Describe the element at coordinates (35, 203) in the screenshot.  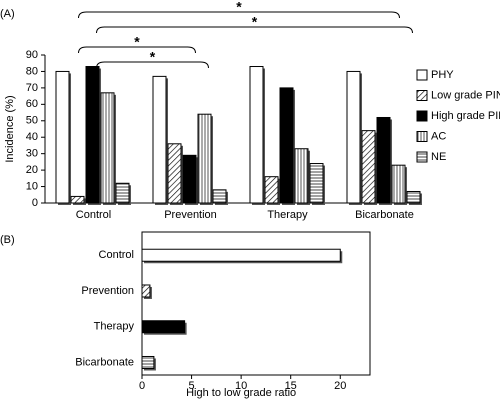
I see `y-tick-label: 0` at that location.